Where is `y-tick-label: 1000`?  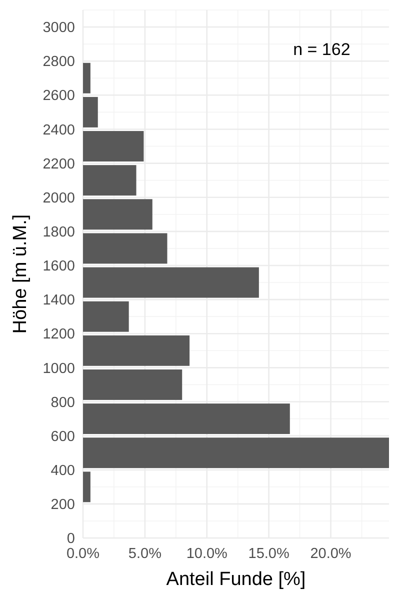 y-tick-label: 1000 is located at coordinates (58, 368).